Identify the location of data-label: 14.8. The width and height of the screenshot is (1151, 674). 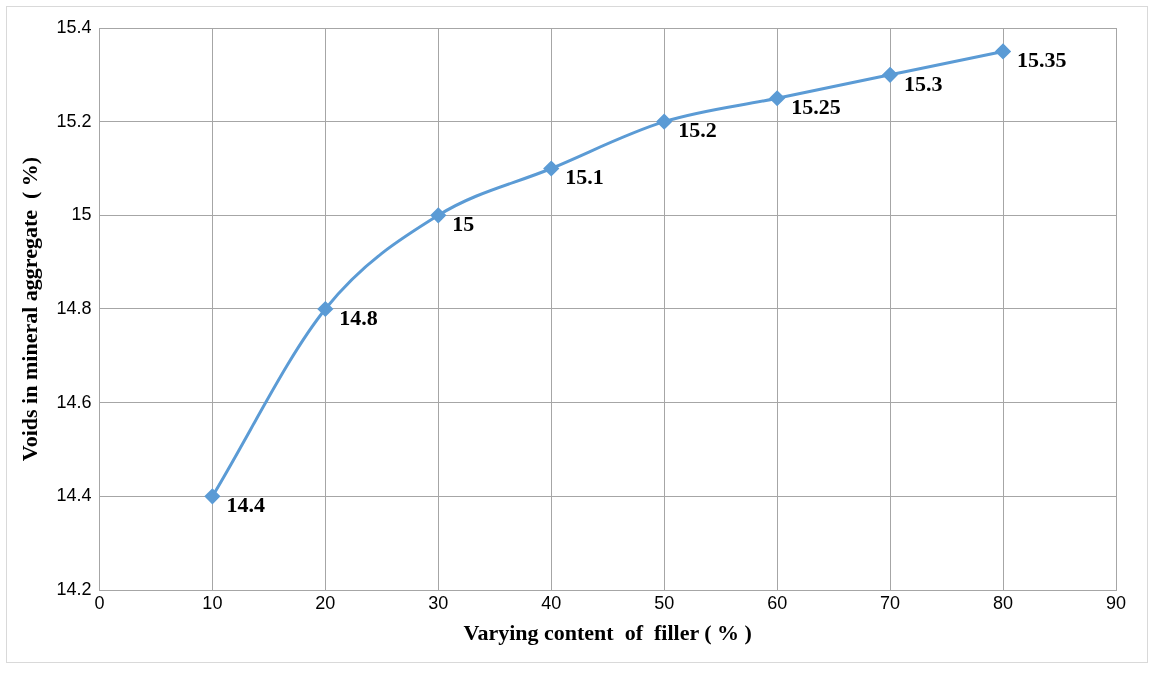
(358, 317).